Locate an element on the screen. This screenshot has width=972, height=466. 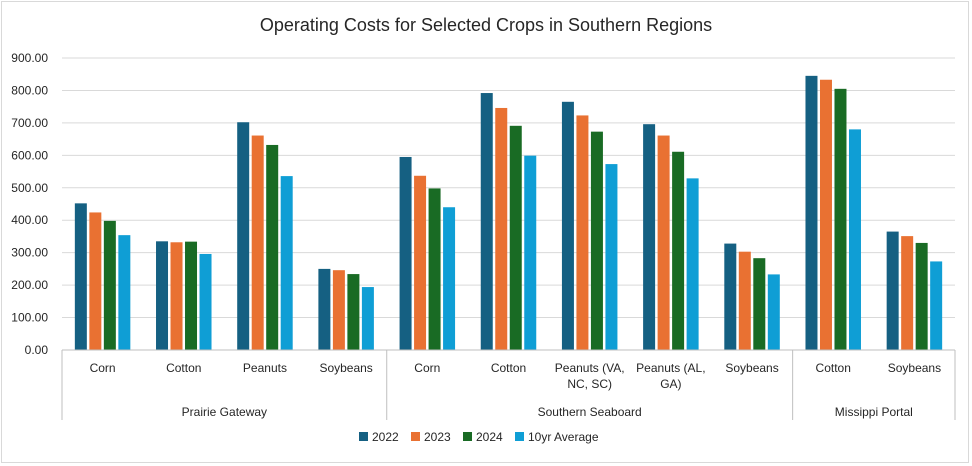
y-tick-label: 900.00 is located at coordinates (29, 58).